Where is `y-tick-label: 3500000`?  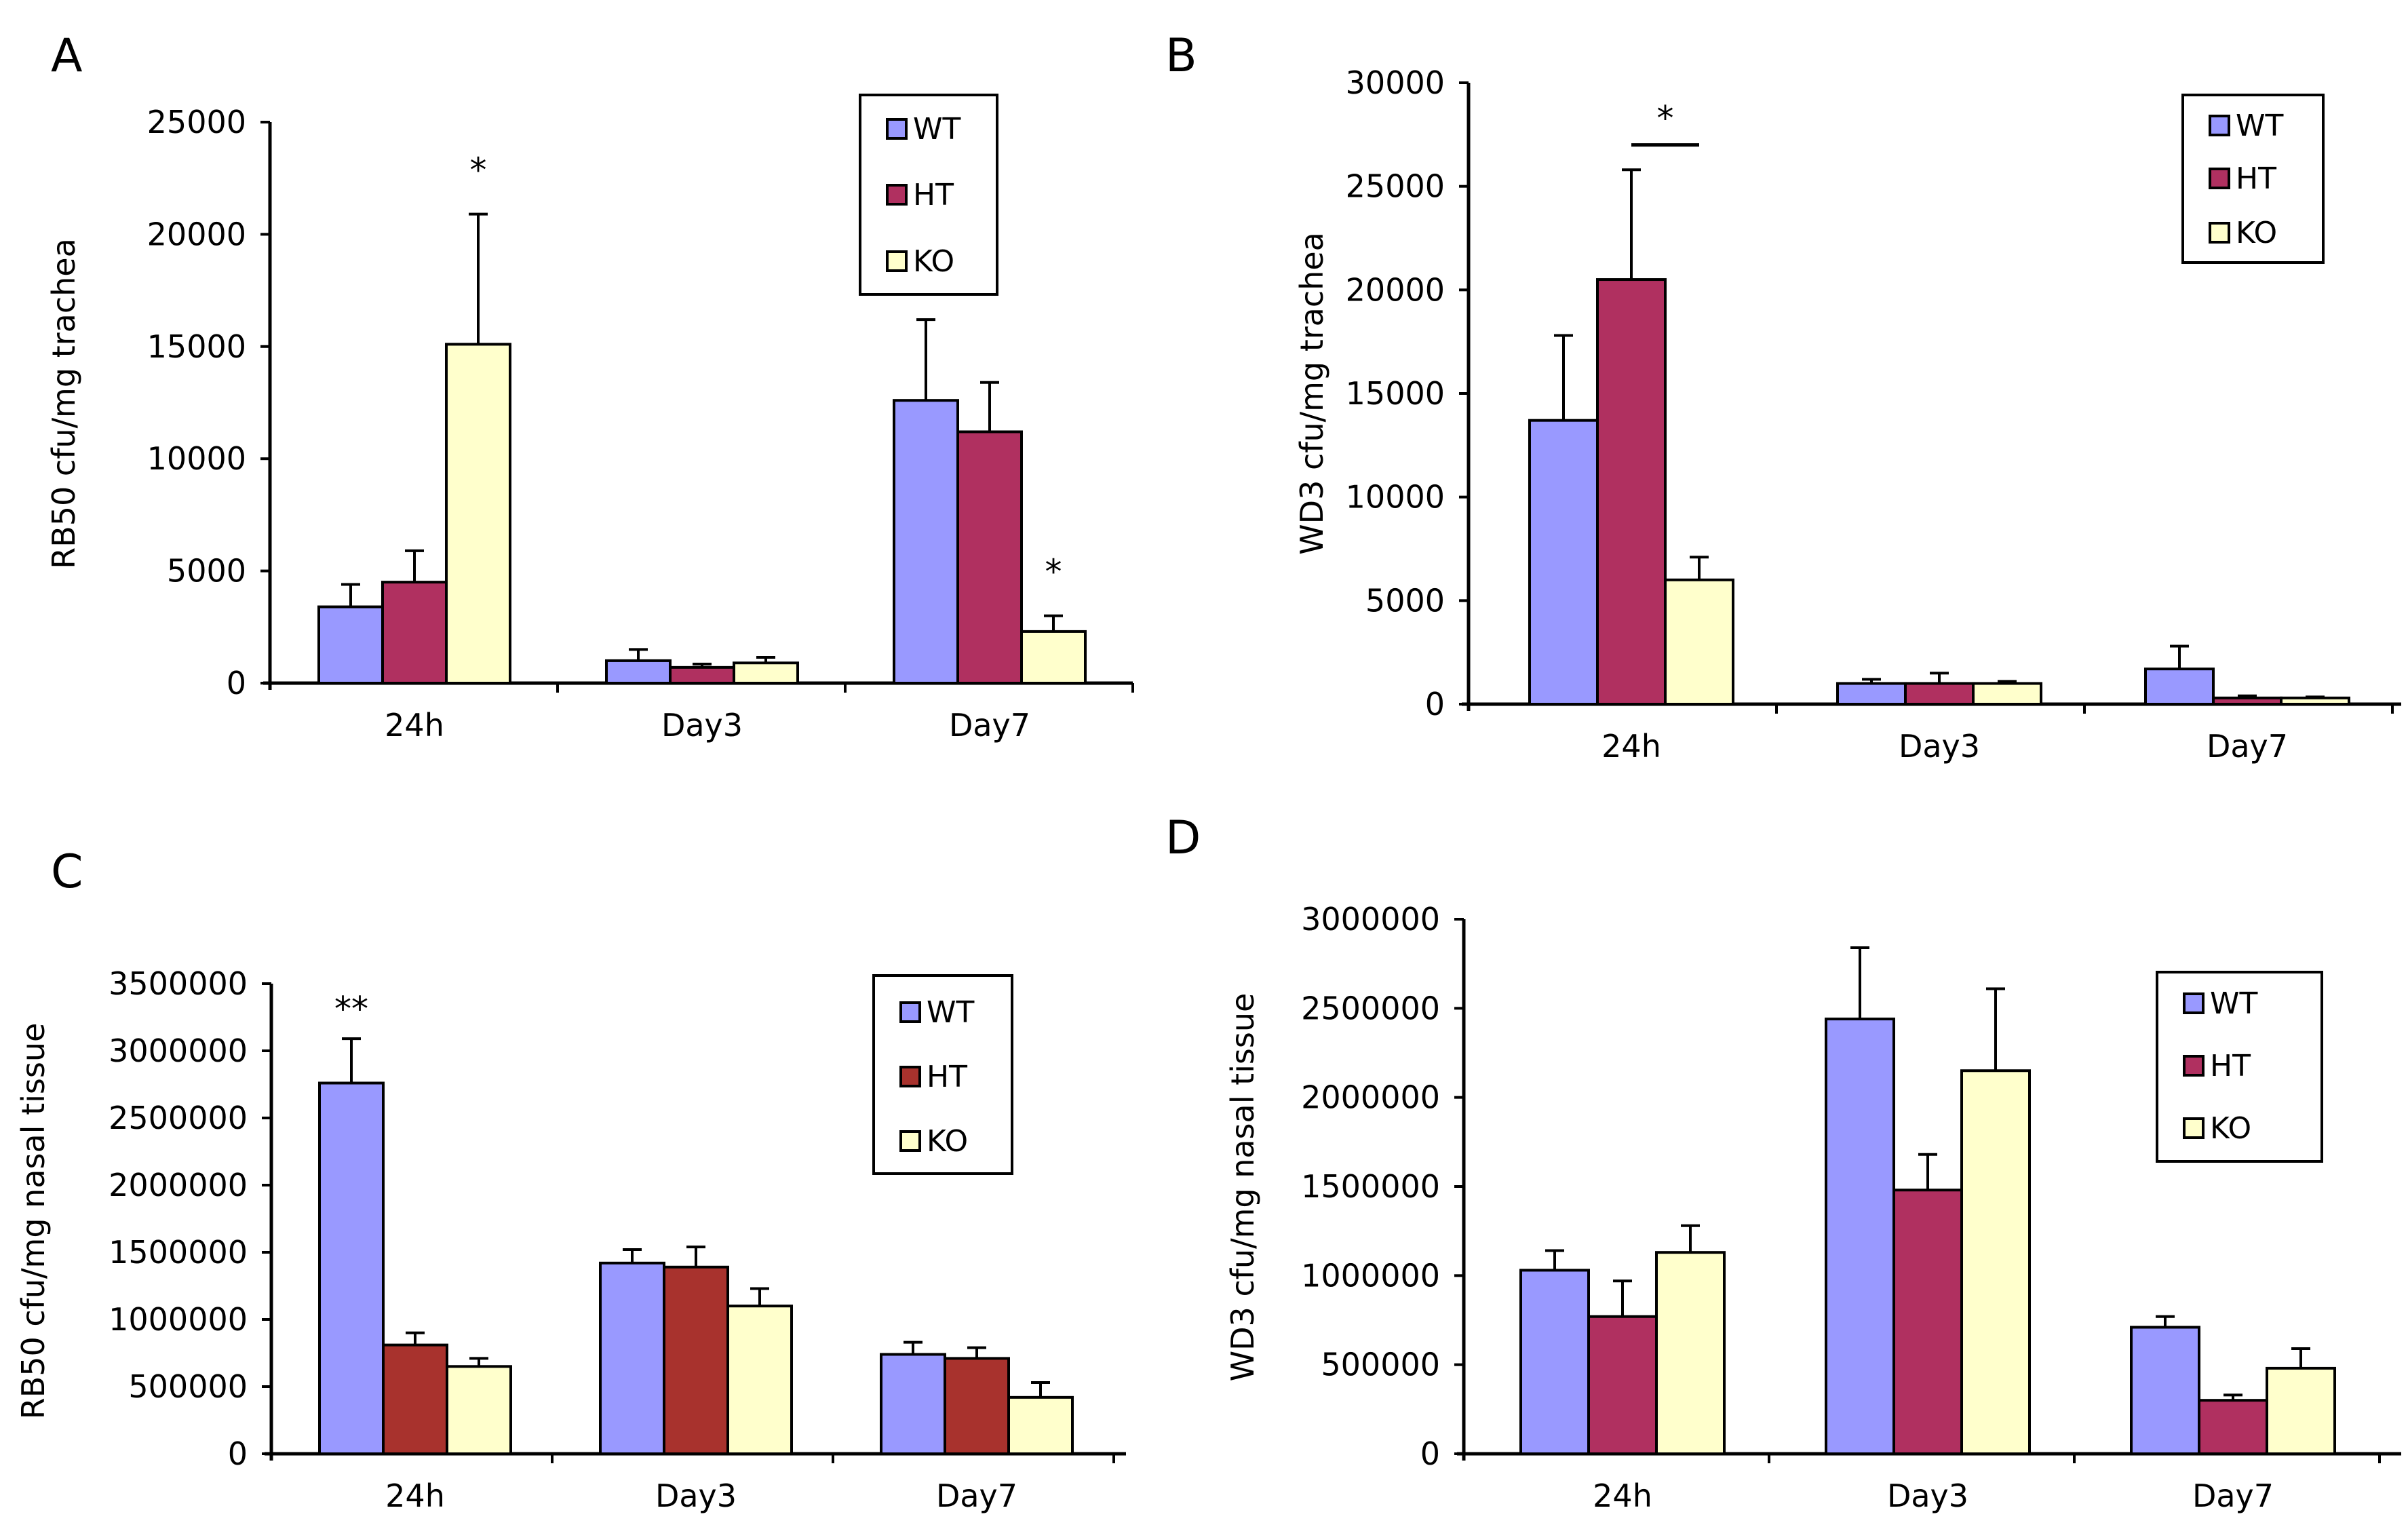
y-tick-label: 3500000 is located at coordinates (178, 983).